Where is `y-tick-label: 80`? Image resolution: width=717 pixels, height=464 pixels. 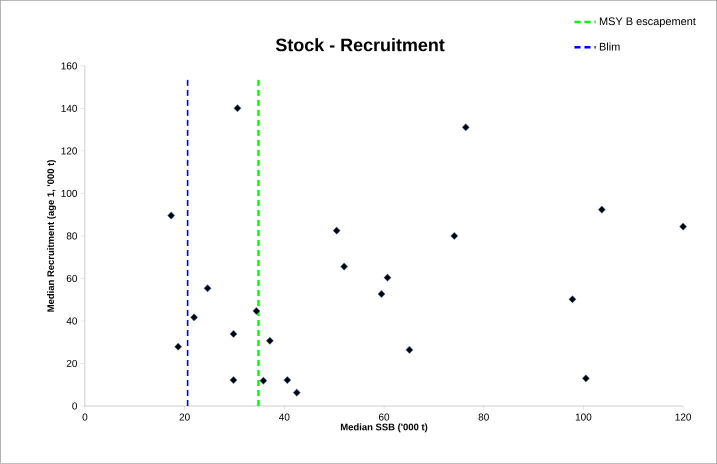
y-tick-label: 80 is located at coordinates (72, 236).